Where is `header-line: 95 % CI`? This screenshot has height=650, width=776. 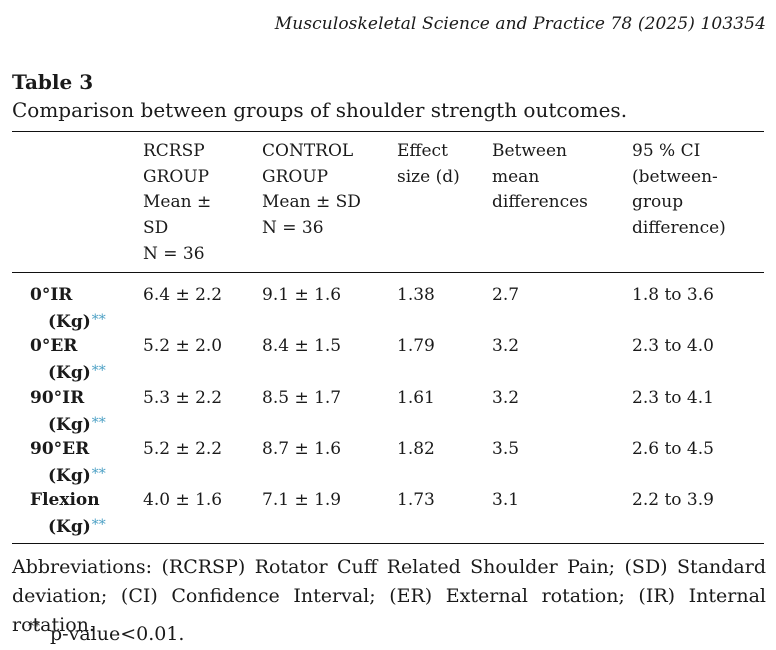
header-line: 95 % CI is located at coordinates (666, 151).